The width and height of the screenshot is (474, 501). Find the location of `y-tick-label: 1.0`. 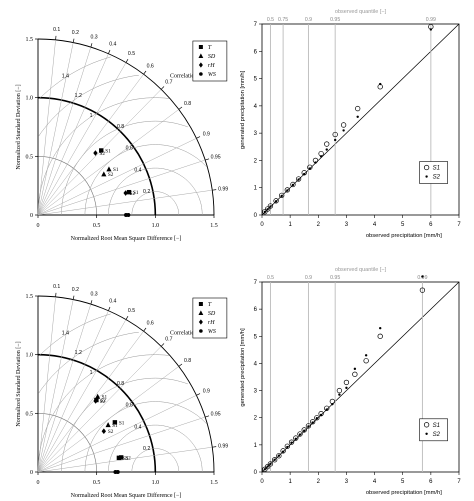

y-tick-label: 1.0 is located at coordinates (30, 356).